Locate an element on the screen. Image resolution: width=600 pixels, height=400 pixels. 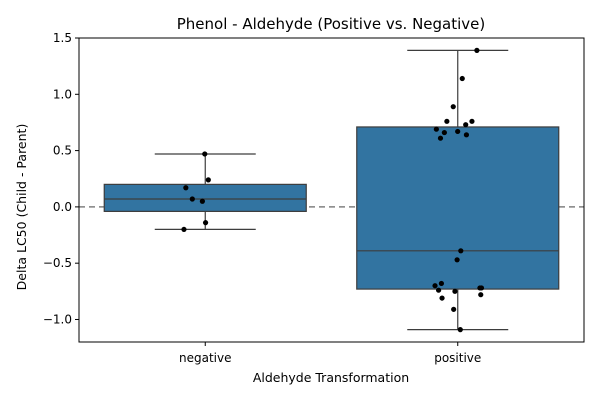
y-tick-label-0: −1.0 is located at coordinates (57, 319).